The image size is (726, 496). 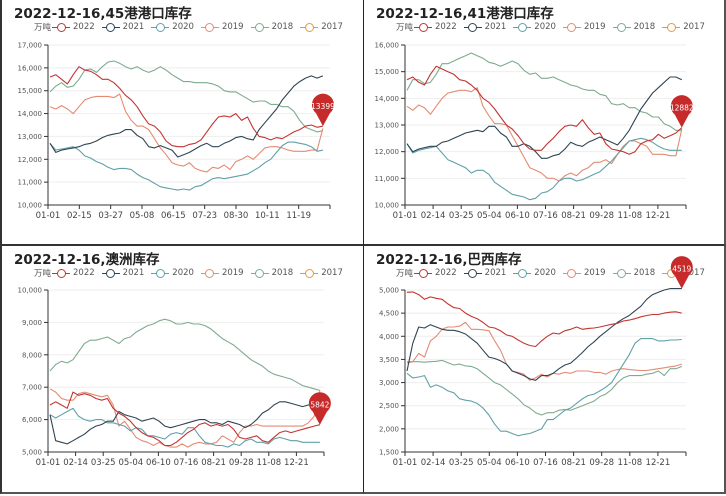 What do you see at coordinates (461, 463) in the screenshot?
I see `x-tick-label: 03-25` at bounding box center [461, 463].